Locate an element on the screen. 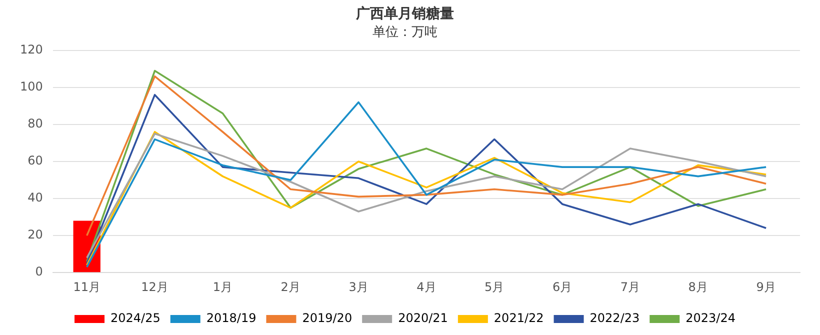 The image size is (820, 335). y-tick-label: 80 is located at coordinates (35, 123).